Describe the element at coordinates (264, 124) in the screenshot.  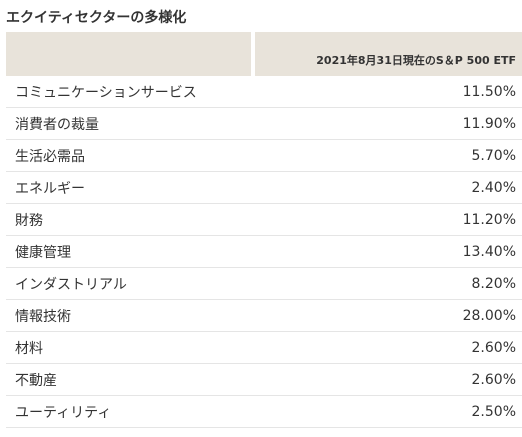
I see `table-row: 消費者の裁量 11.90%` at that location.